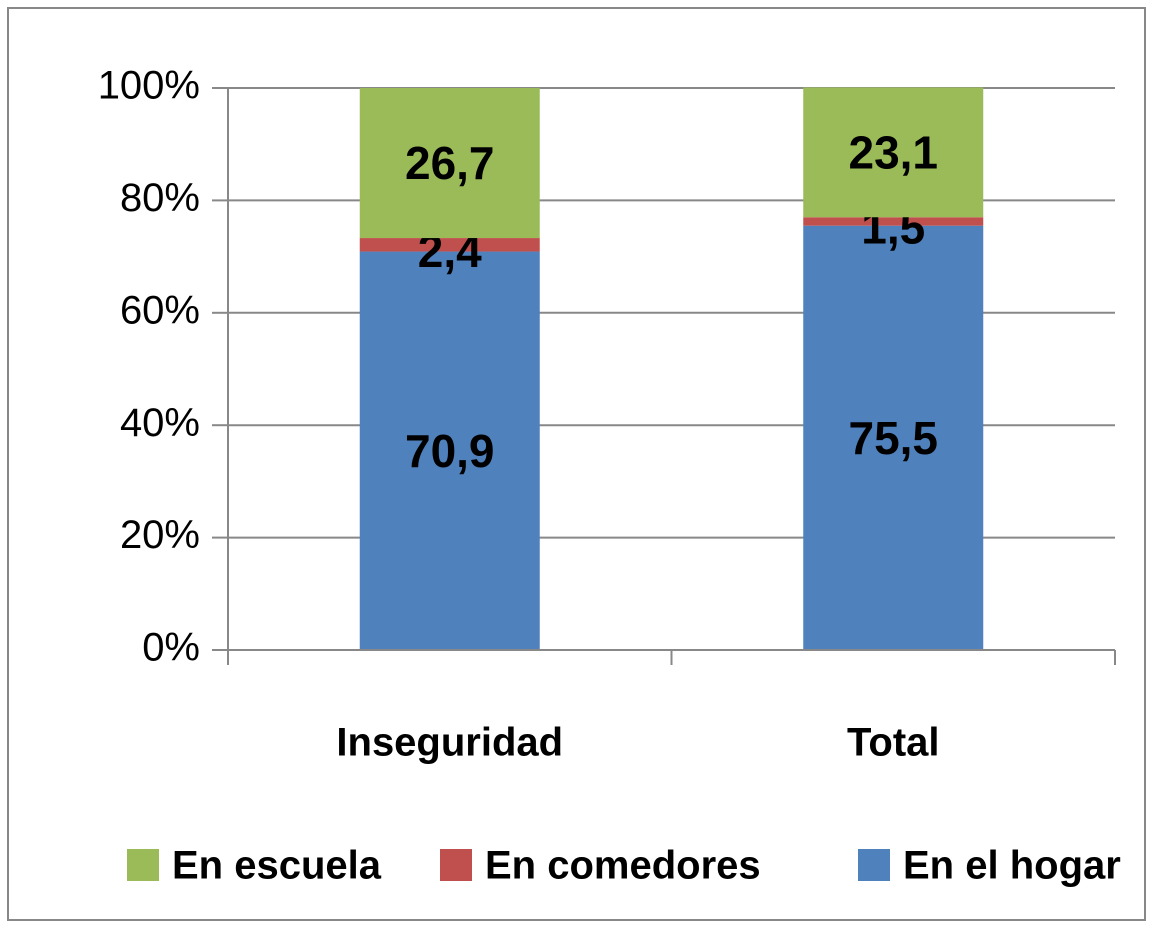 Image resolution: width=1153 pixels, height=928 pixels. I want to click on value-label: 75,5, so click(893, 438).